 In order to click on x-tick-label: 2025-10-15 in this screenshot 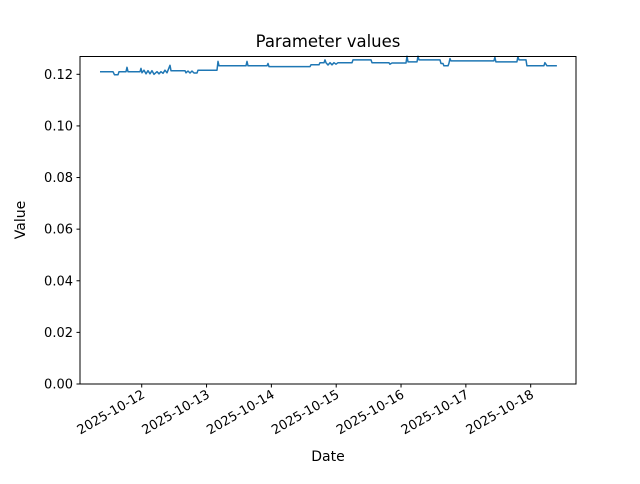, I will do `click(305, 412)`.